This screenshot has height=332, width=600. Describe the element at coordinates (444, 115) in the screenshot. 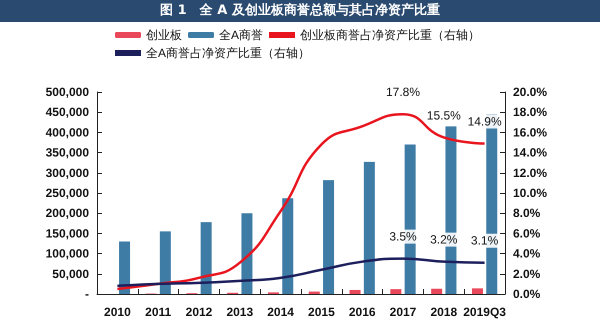

I see `data-label: 15.5%` at that location.